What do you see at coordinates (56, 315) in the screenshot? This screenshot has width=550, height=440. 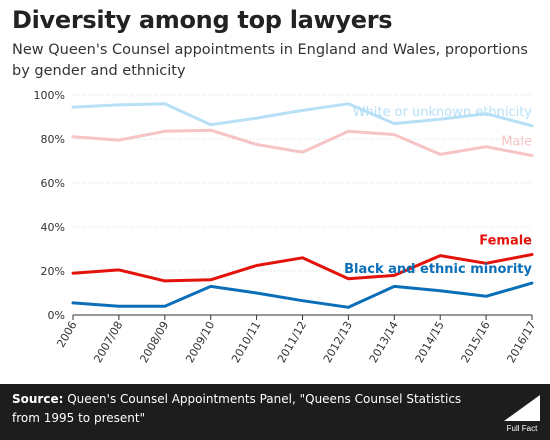 I see `y-tick-label: 0%` at bounding box center [56, 315].